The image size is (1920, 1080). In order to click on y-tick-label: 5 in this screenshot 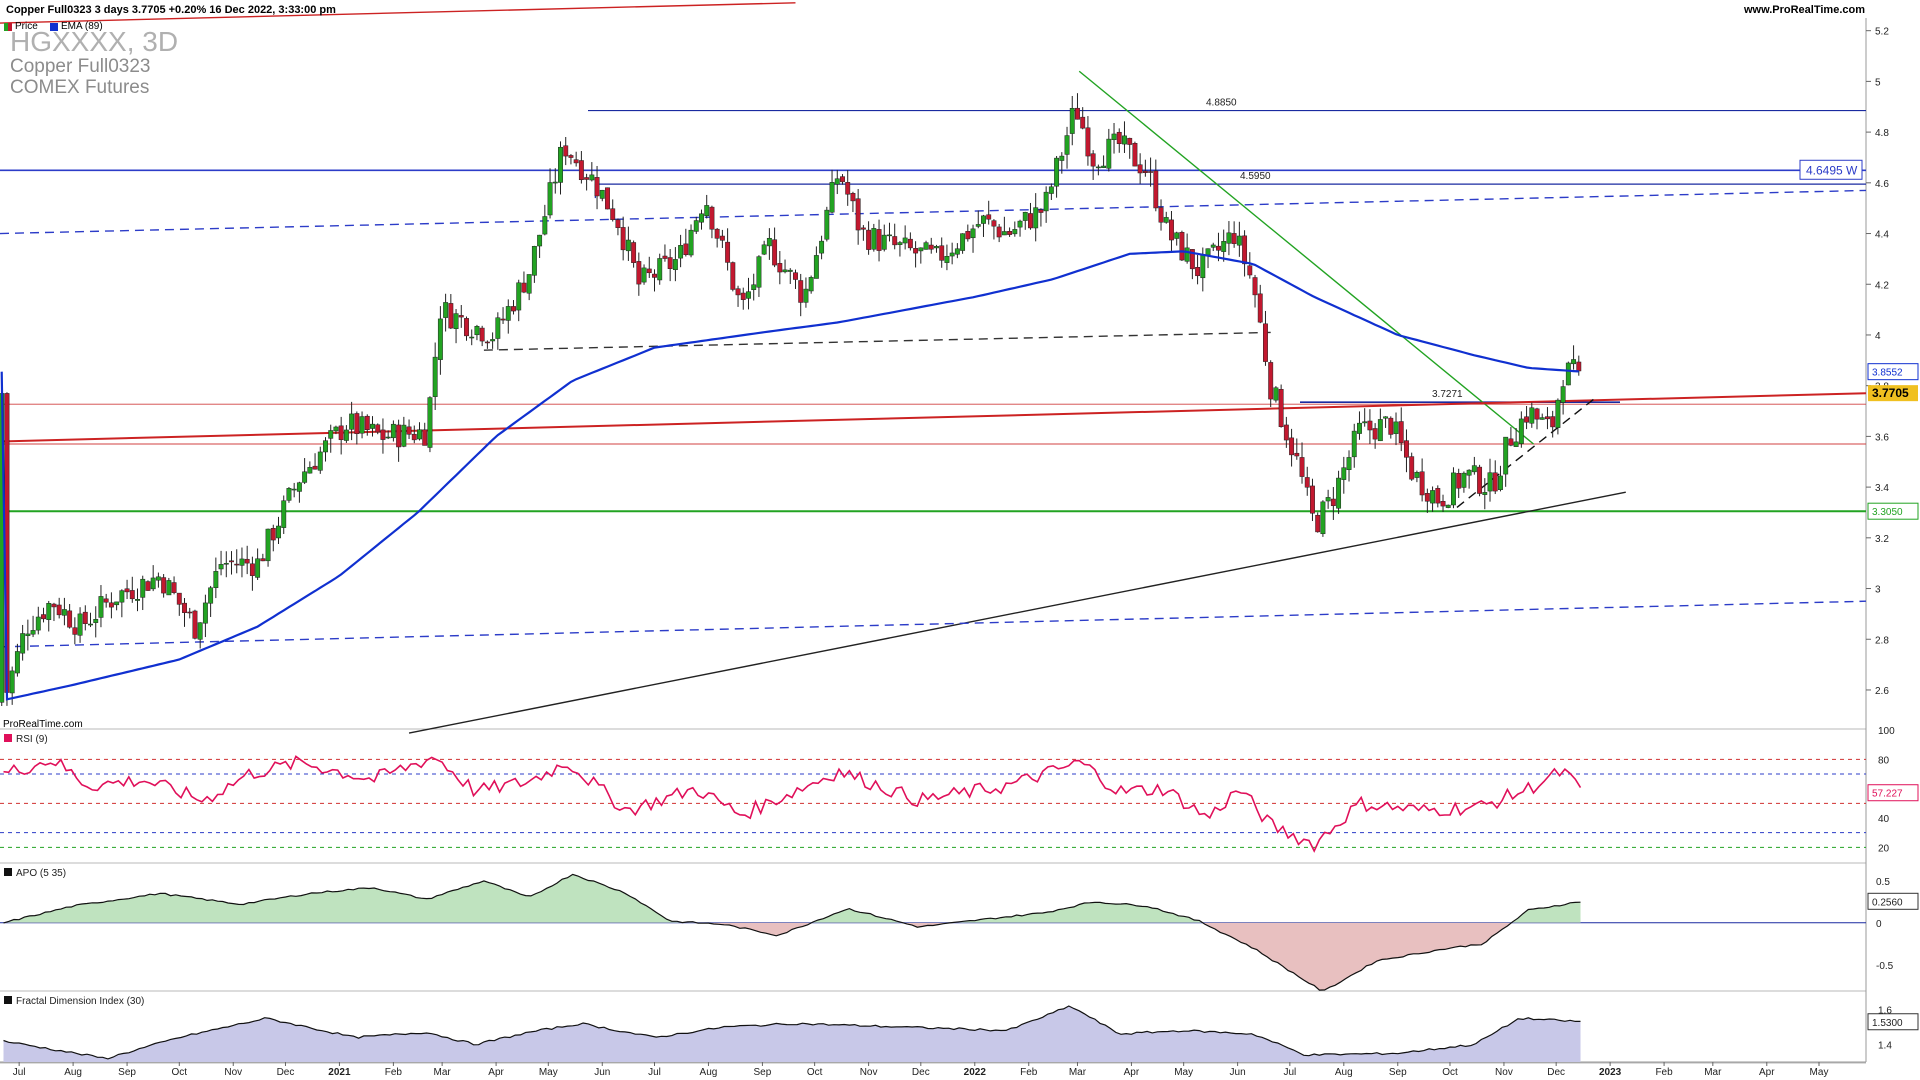, I will do `click(1878, 82)`.